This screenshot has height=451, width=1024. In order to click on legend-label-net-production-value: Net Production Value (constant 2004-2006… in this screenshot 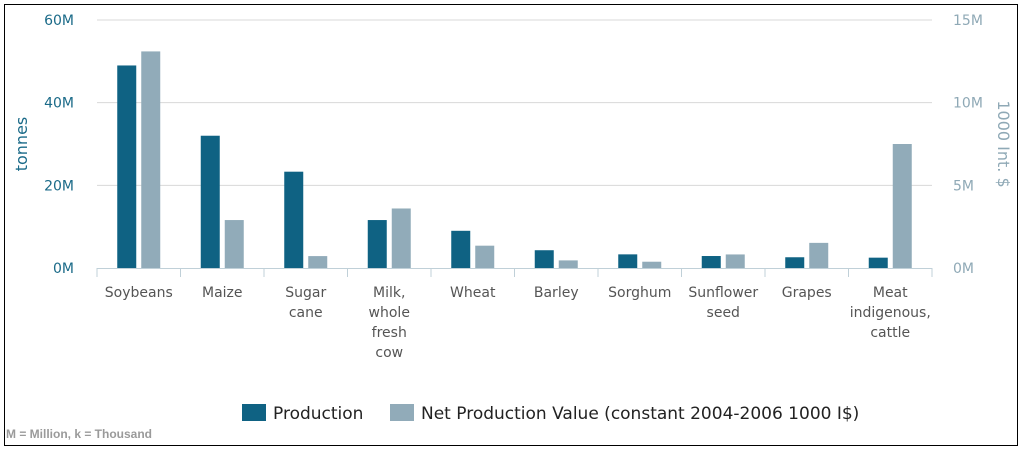, I will do `click(640, 414)`.